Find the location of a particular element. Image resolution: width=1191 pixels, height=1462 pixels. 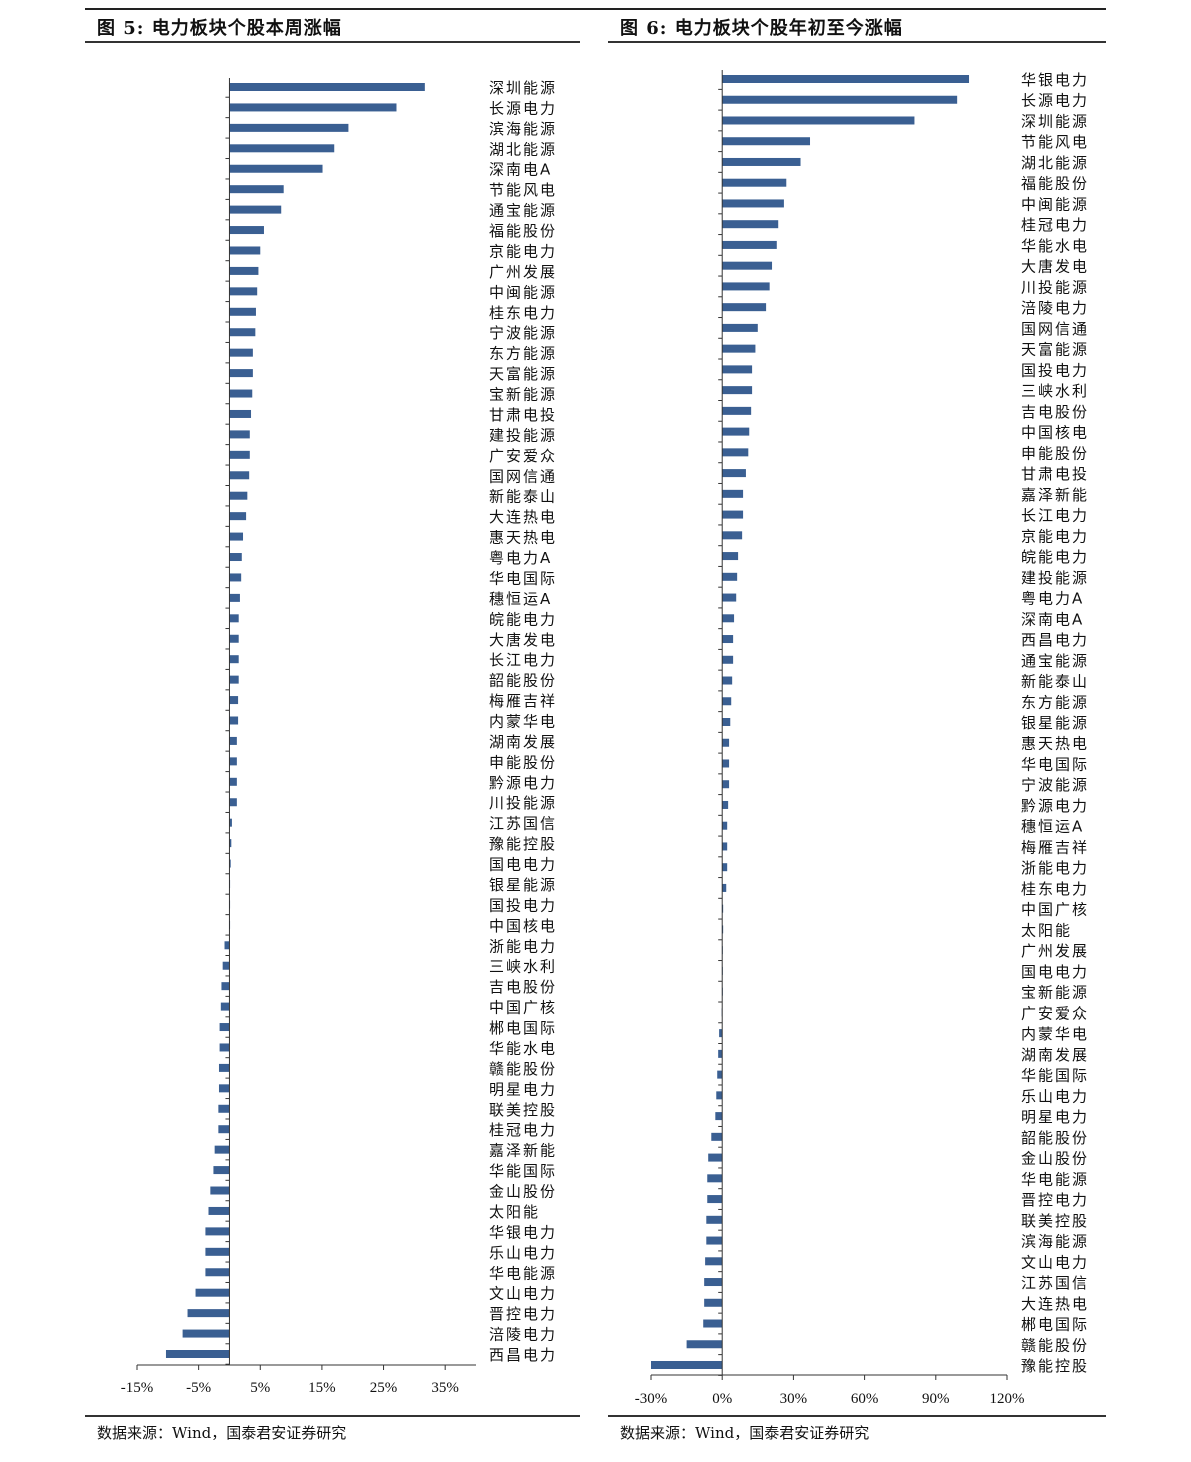

category-label: 黔源电力 is located at coordinates (523, 783).